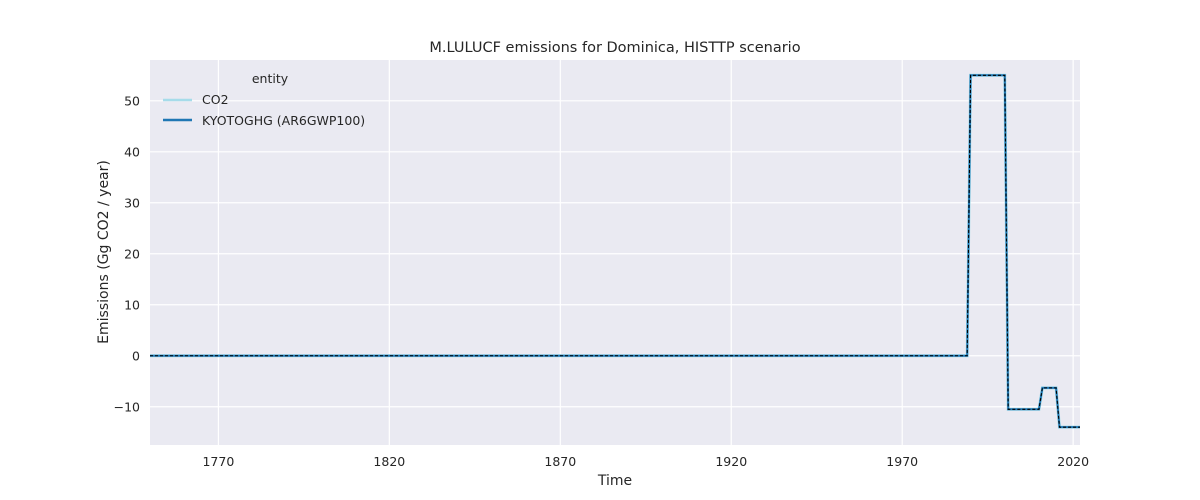 The height and width of the screenshot is (500, 1200). I want to click on x-tick-label: 1770, so click(218, 461).